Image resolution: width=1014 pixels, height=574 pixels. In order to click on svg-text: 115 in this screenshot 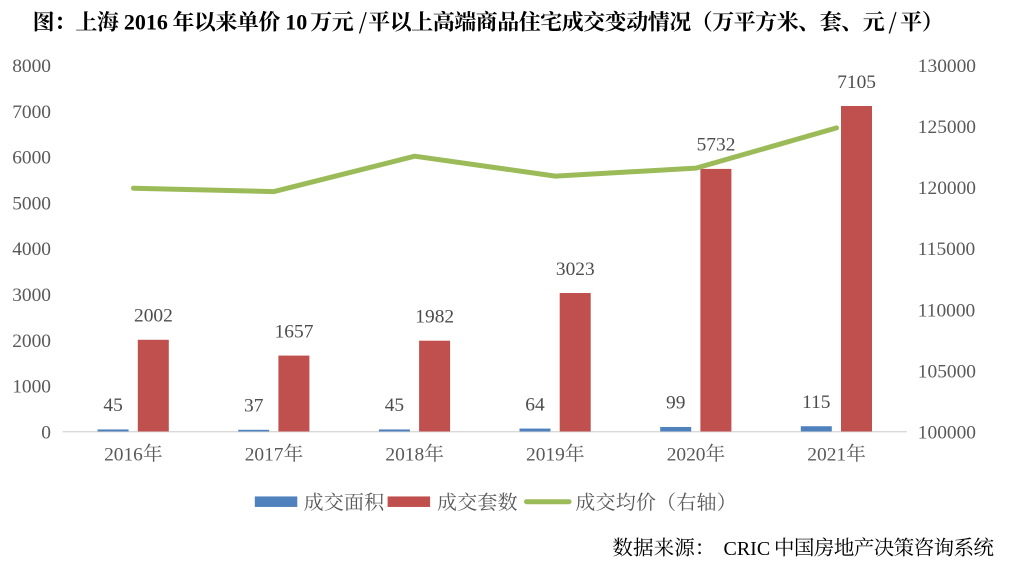, I will do `click(816, 402)`.